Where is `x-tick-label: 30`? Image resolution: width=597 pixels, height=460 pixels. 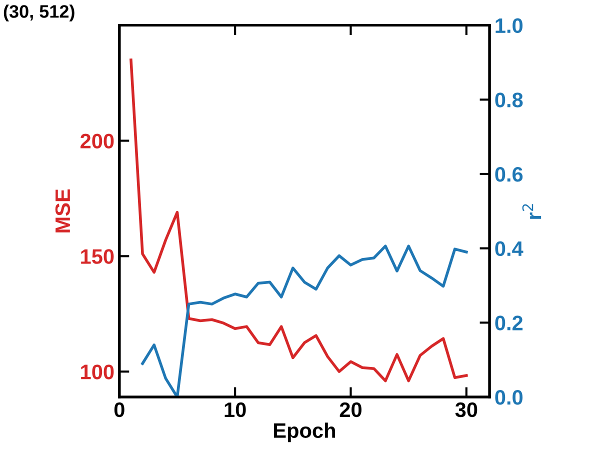
x-tick-label: 30 is located at coordinates (466, 410).